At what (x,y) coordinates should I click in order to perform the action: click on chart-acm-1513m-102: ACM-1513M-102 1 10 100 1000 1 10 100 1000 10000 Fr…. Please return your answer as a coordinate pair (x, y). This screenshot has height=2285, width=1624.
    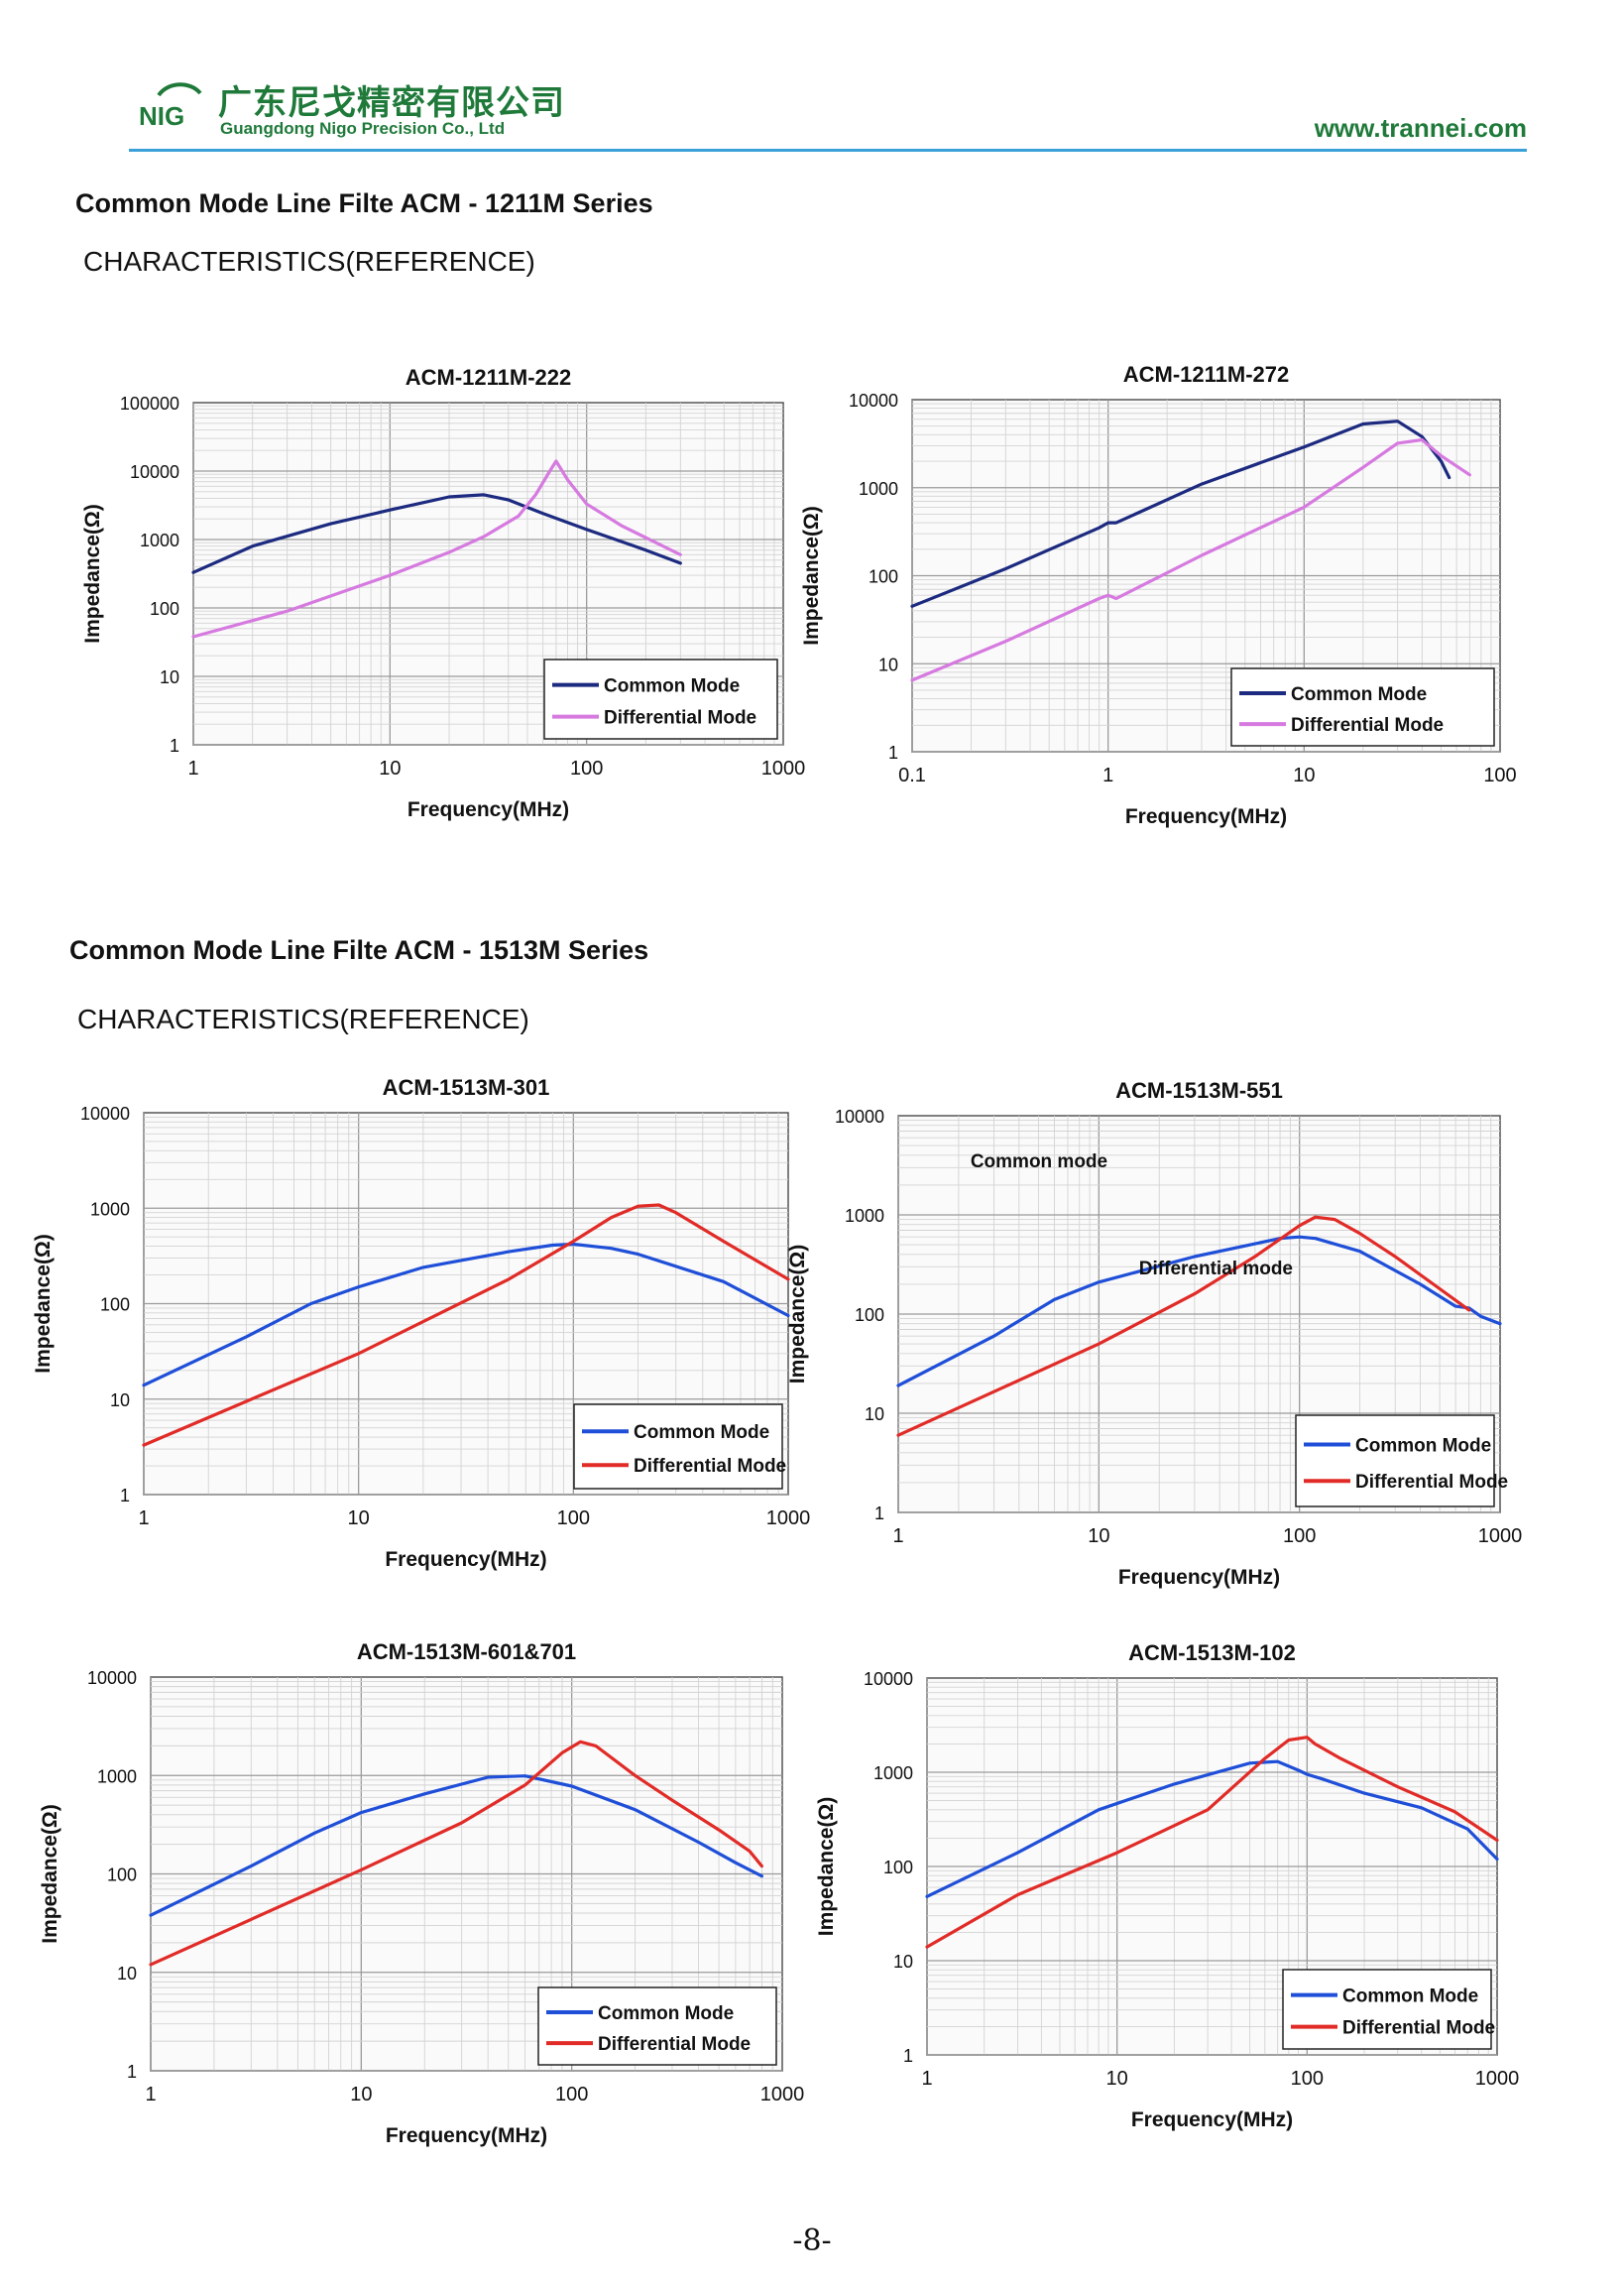
    Looking at the image, I should click on (1170, 1911).